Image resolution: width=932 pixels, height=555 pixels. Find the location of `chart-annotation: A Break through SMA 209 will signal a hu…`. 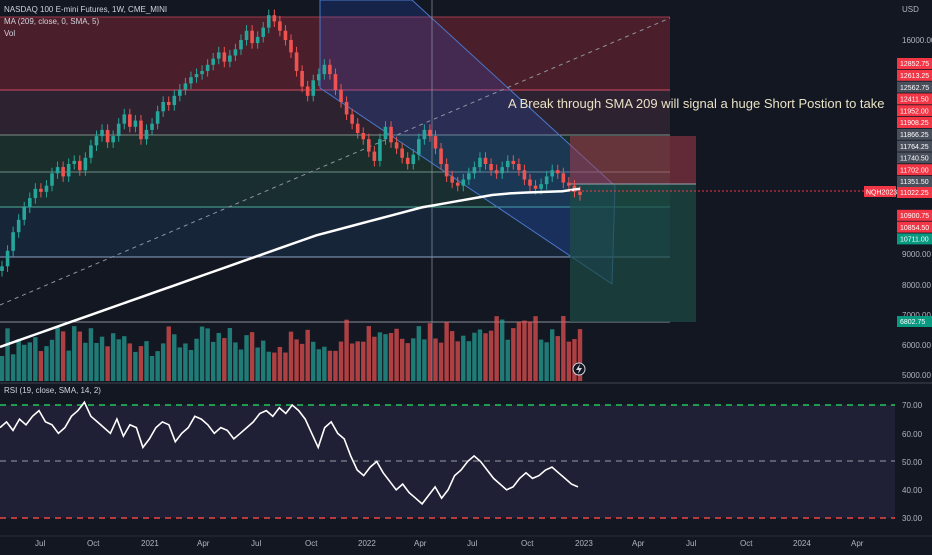

chart-annotation: A Break through SMA 209 will signal a hu… is located at coordinates (696, 103).